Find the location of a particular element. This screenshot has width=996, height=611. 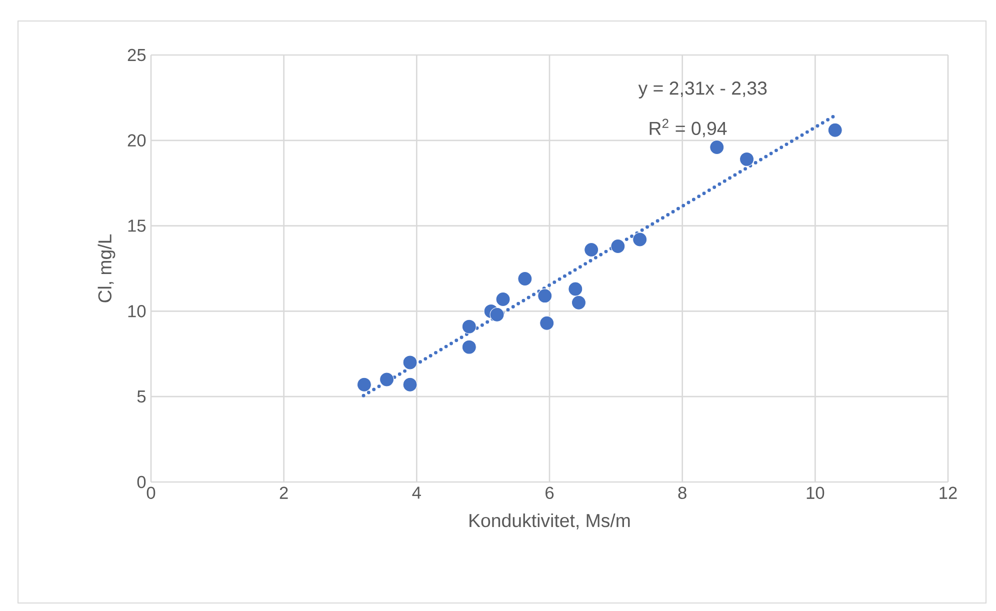

x-tick-label: 2 is located at coordinates (284, 492).